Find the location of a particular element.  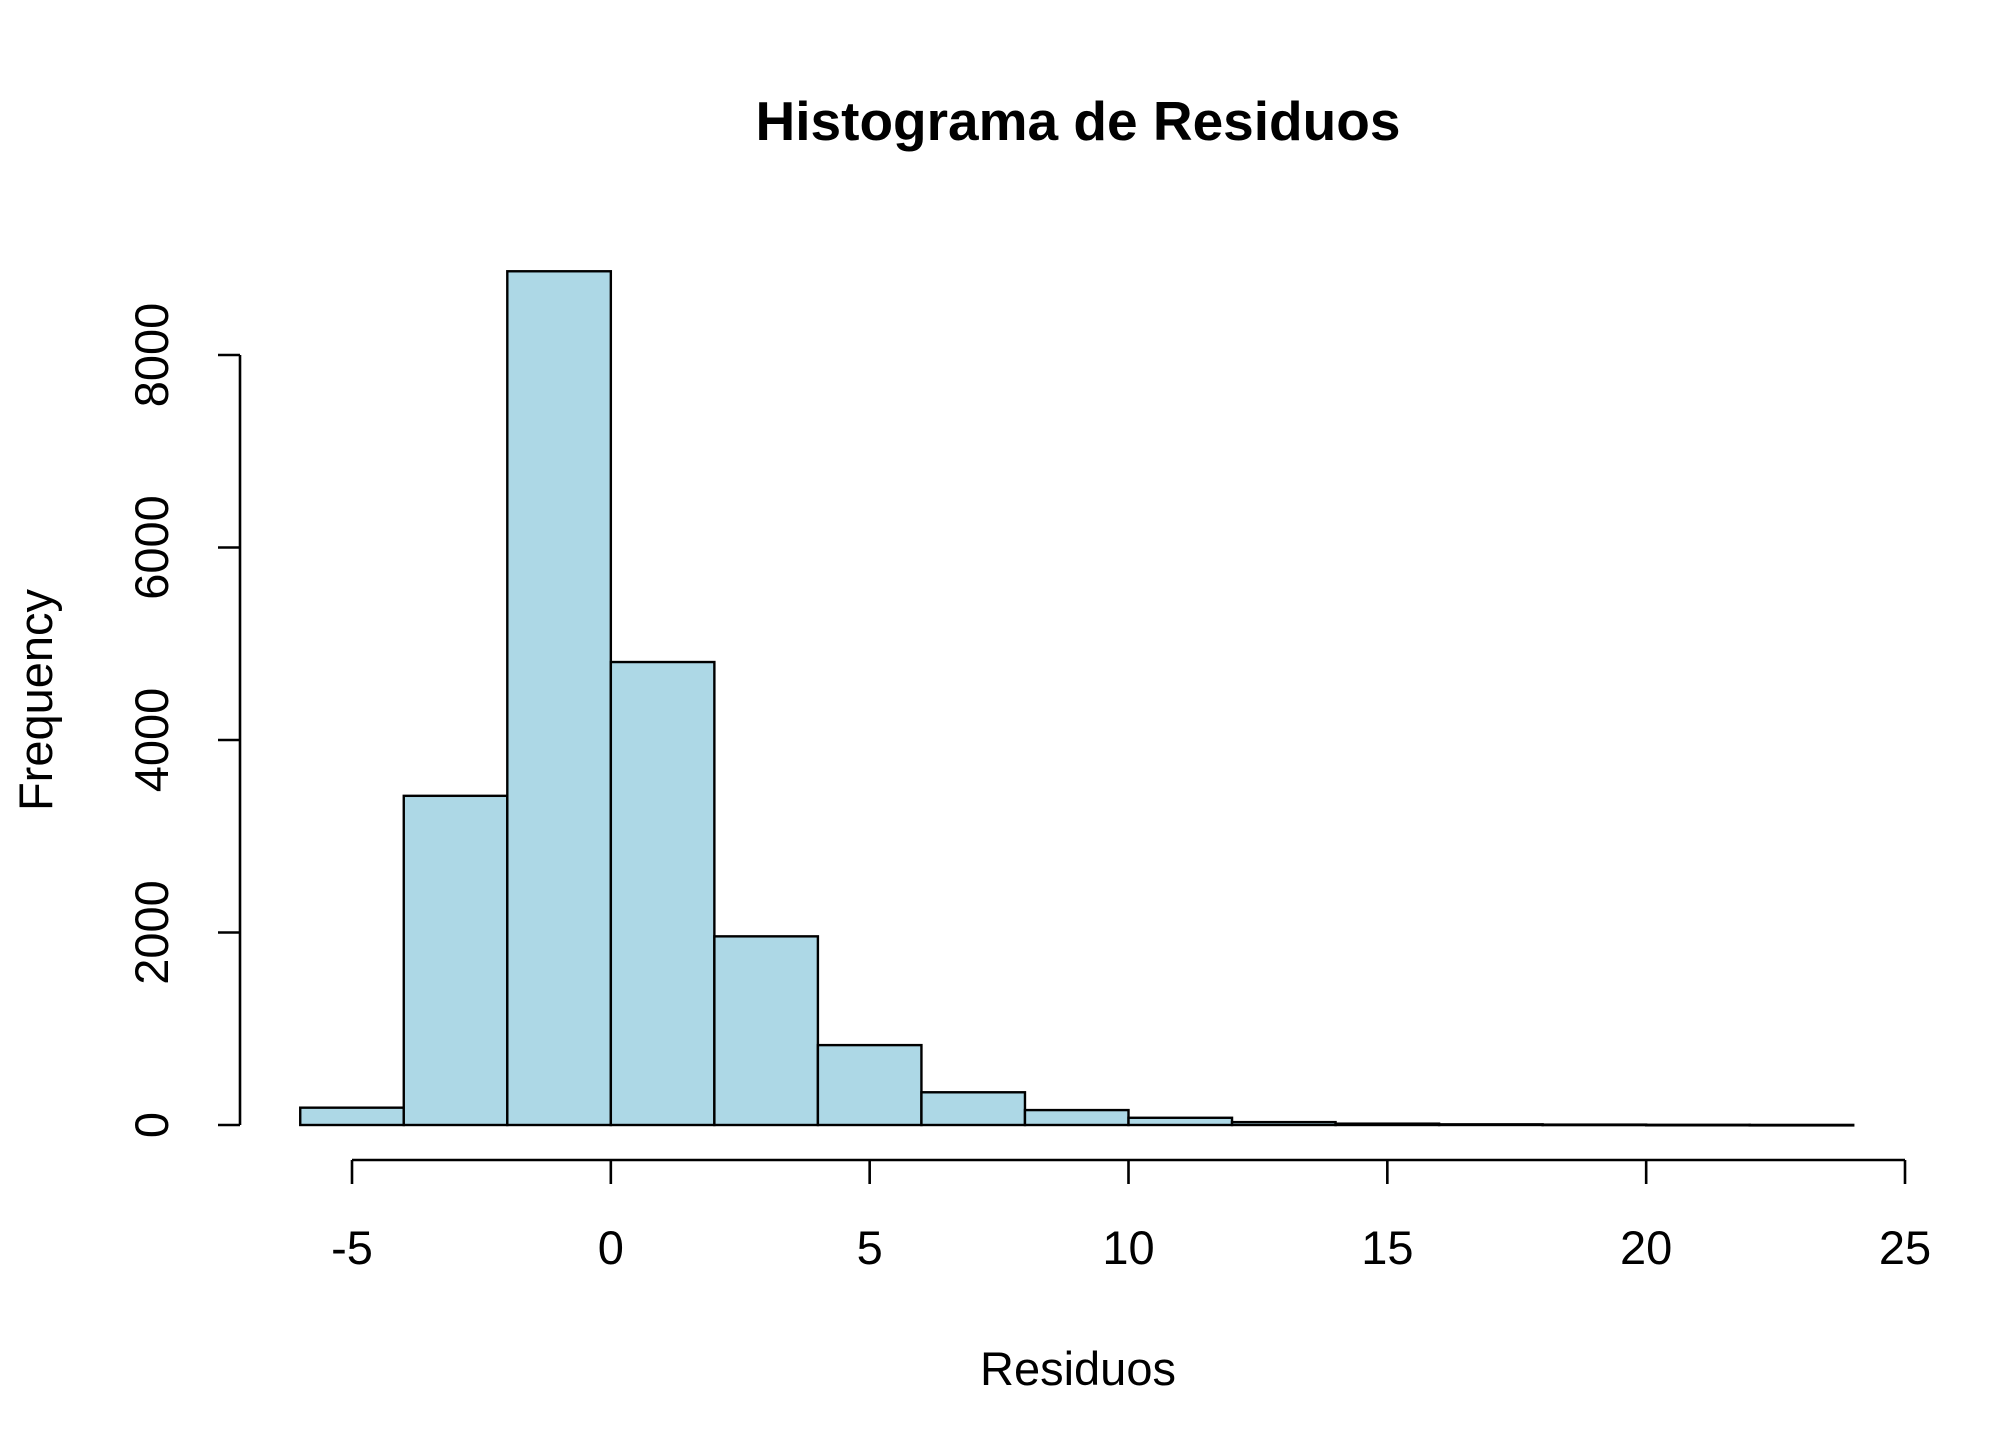

x-axis: -5 0 5 10 15 20 25 is located at coordinates (1131, 1216).